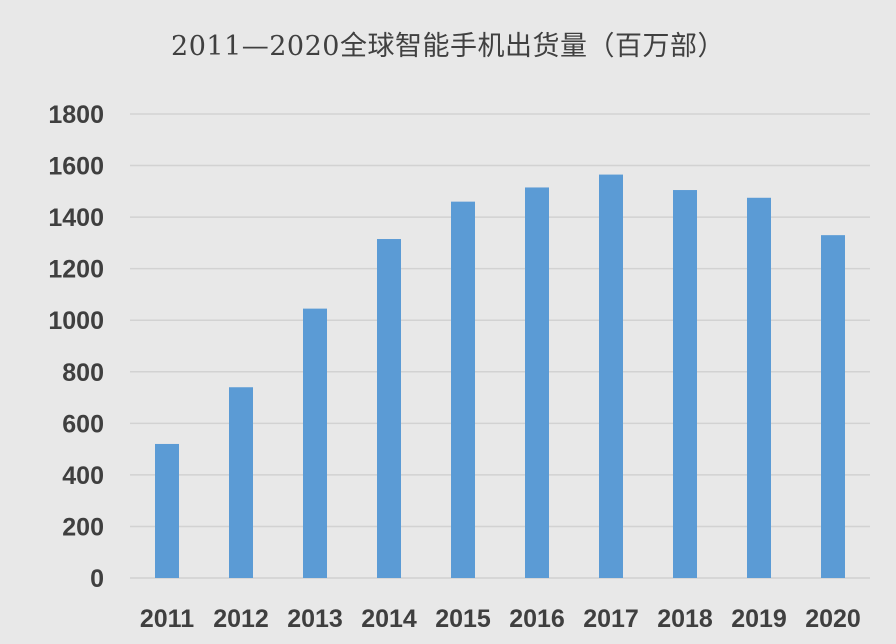 Image resolution: width=896 pixels, height=644 pixels. Describe the element at coordinates (76, 347) in the screenshot. I see `y-axis-ticks: 0 200 400 600 800 1000 1200 1400 1600 1800` at that location.